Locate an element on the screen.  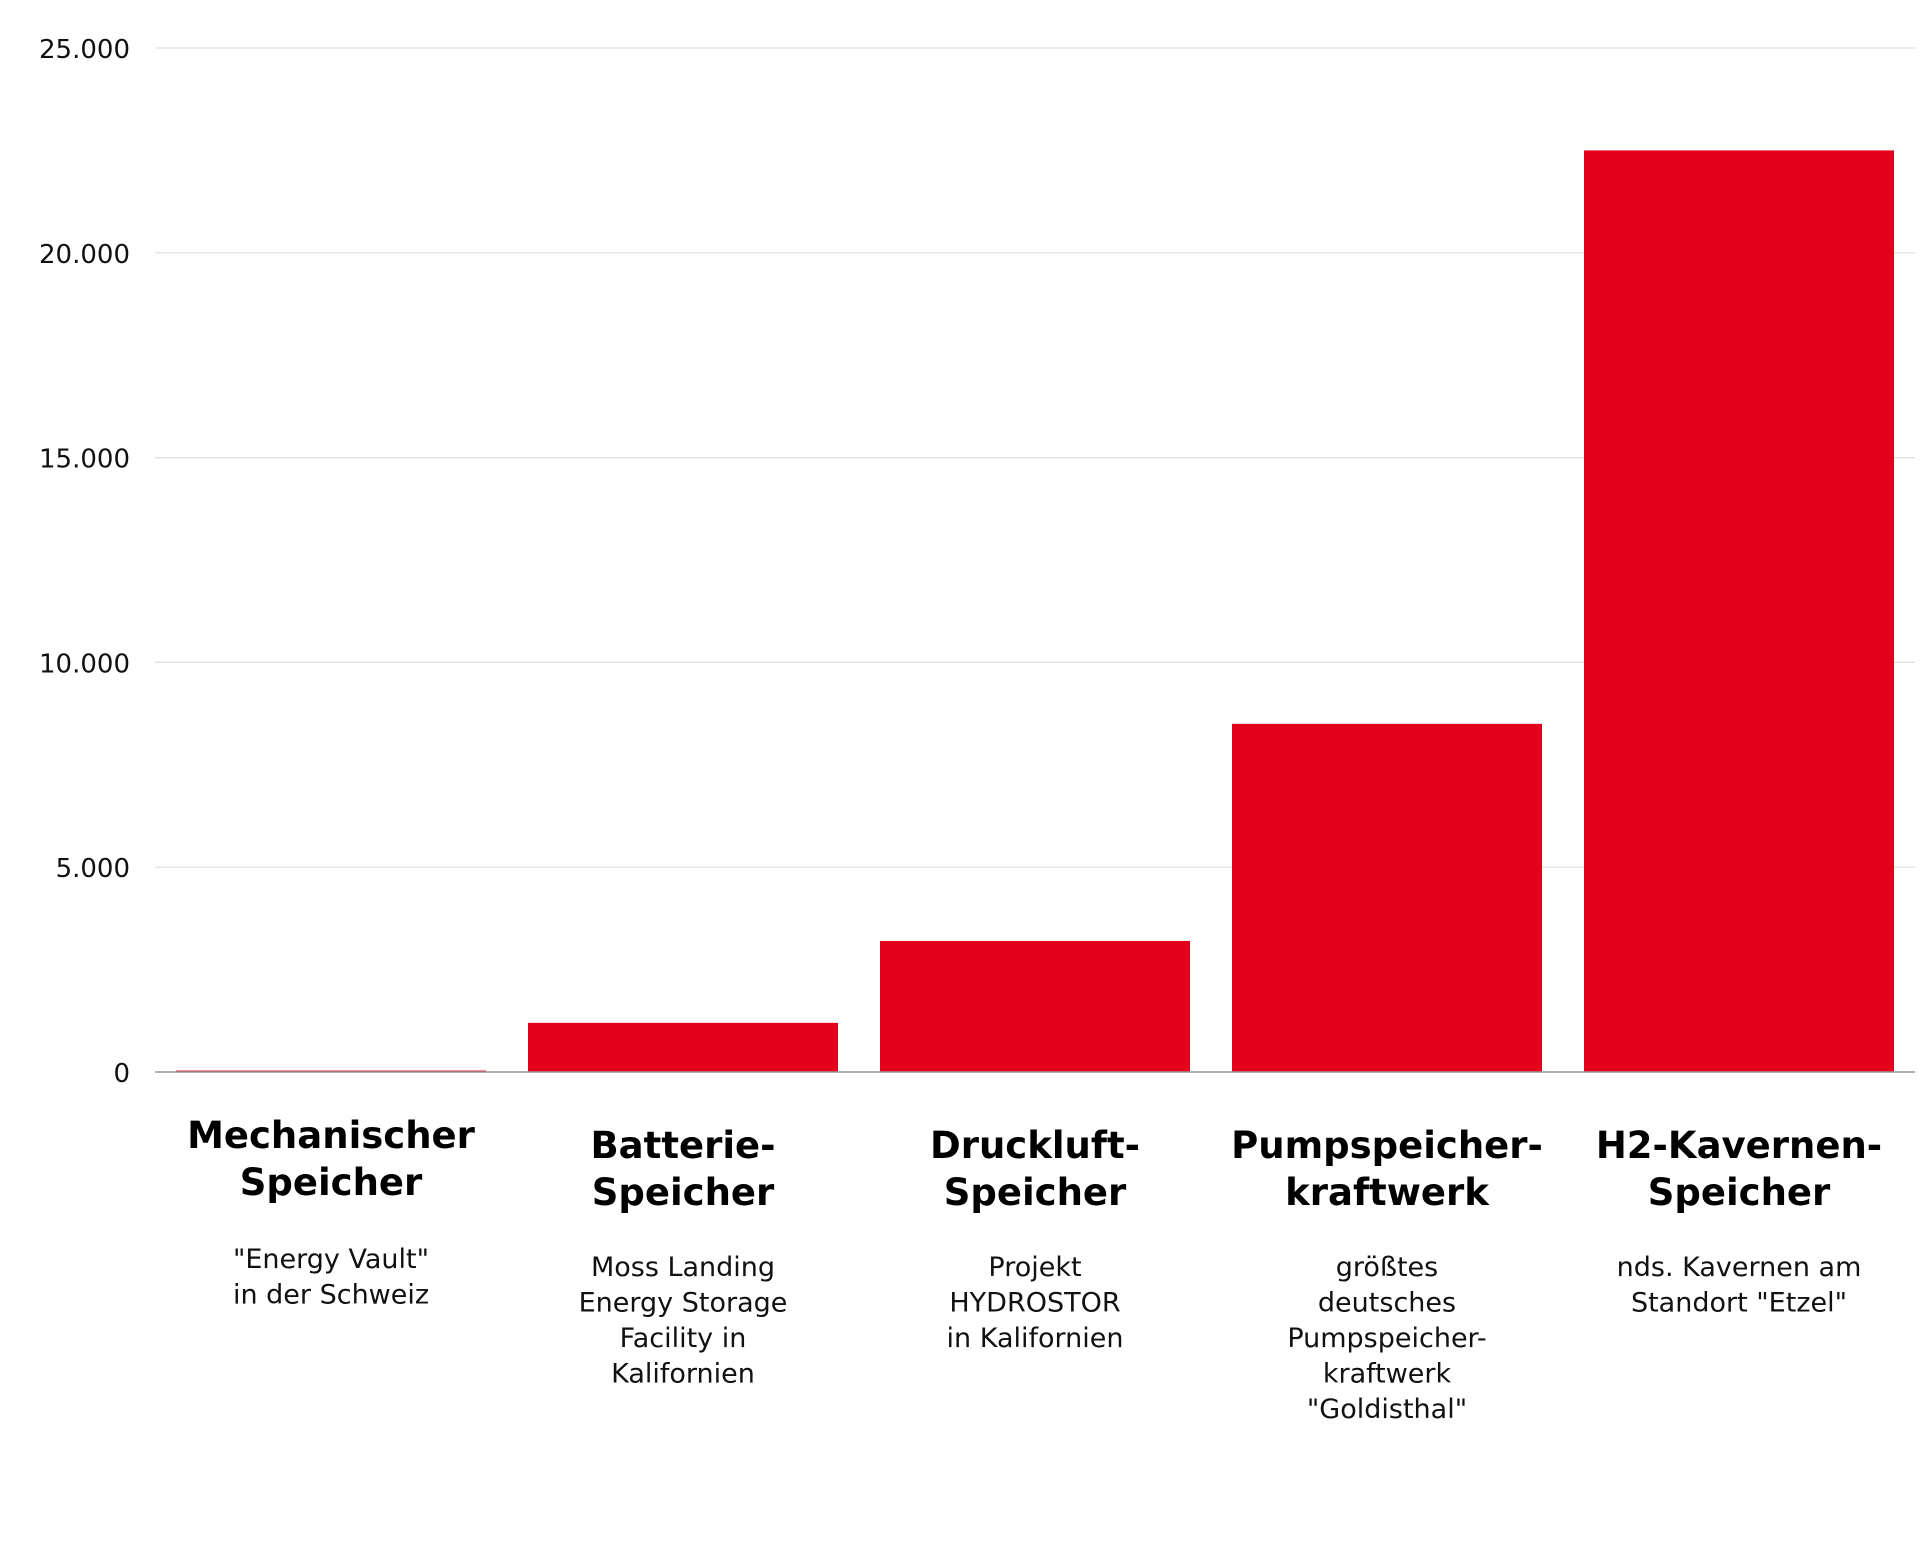
category-description: Projekt is located at coordinates (1034, 1267).